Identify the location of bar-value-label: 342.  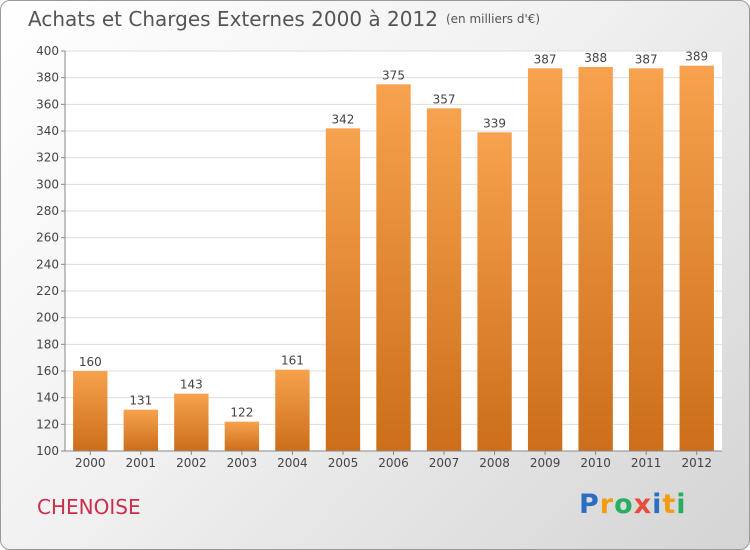
(343, 119).